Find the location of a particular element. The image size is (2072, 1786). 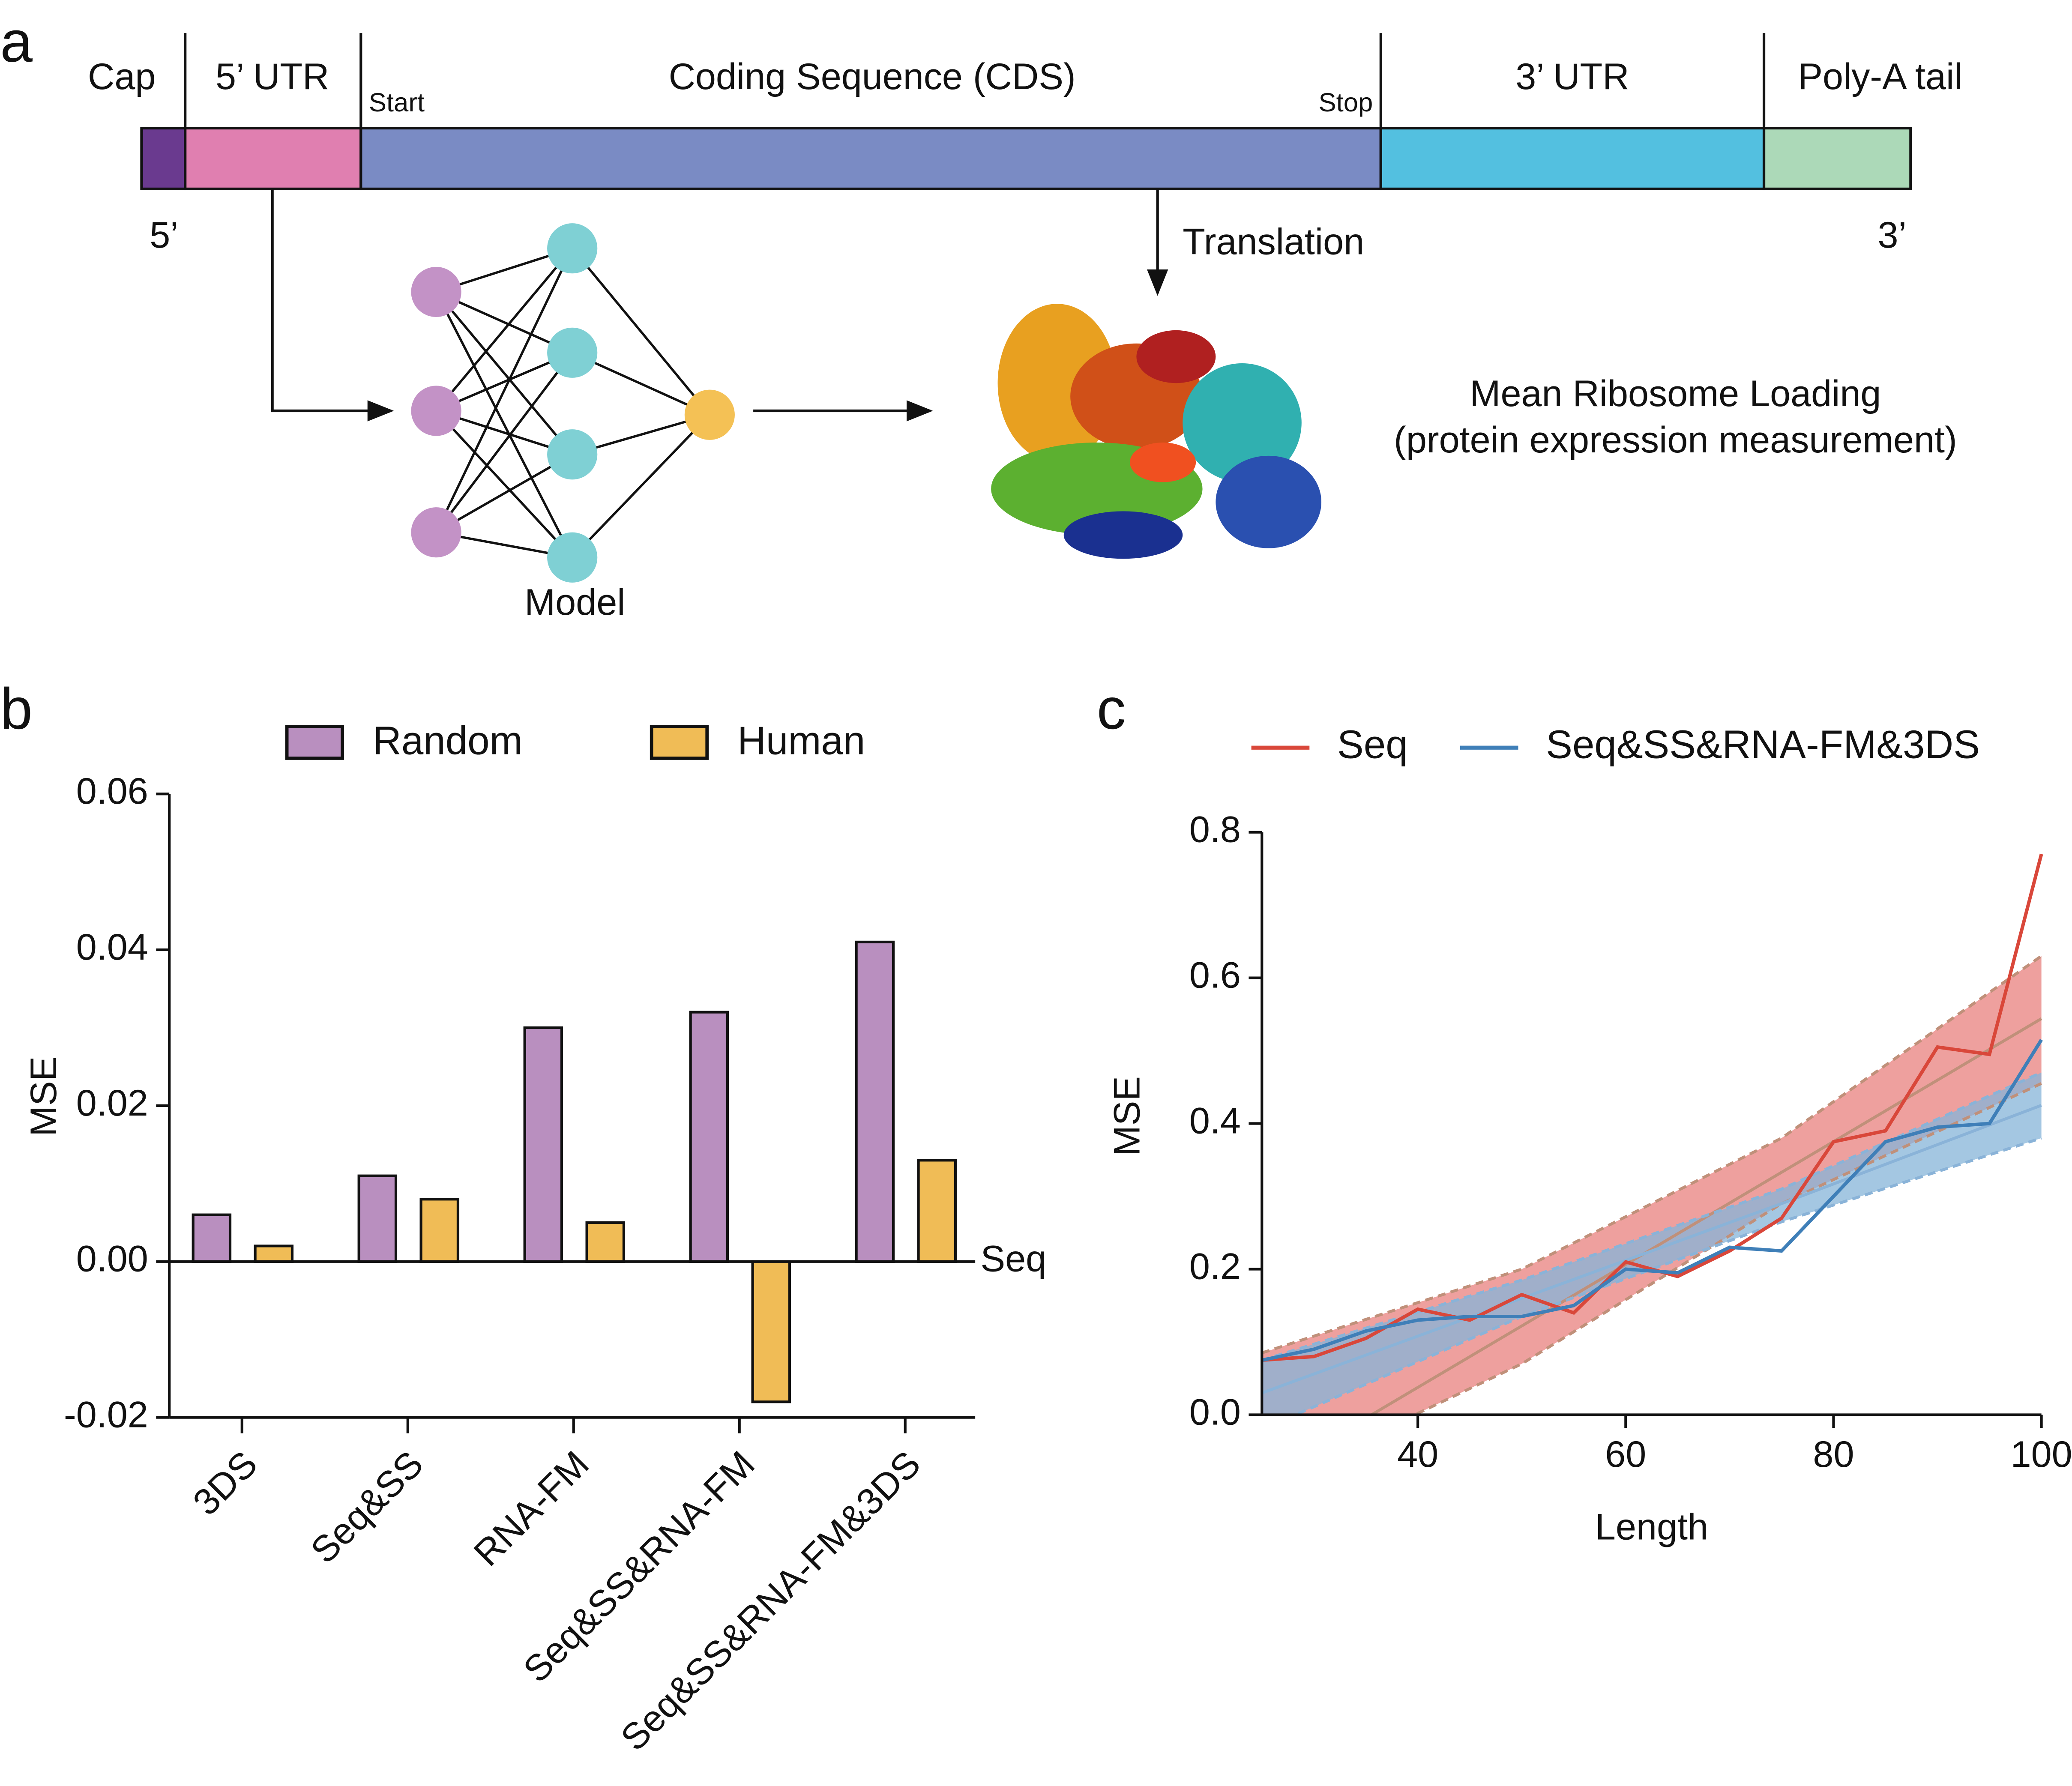

y-tick-label: 0.0 is located at coordinates (1215, 1412).